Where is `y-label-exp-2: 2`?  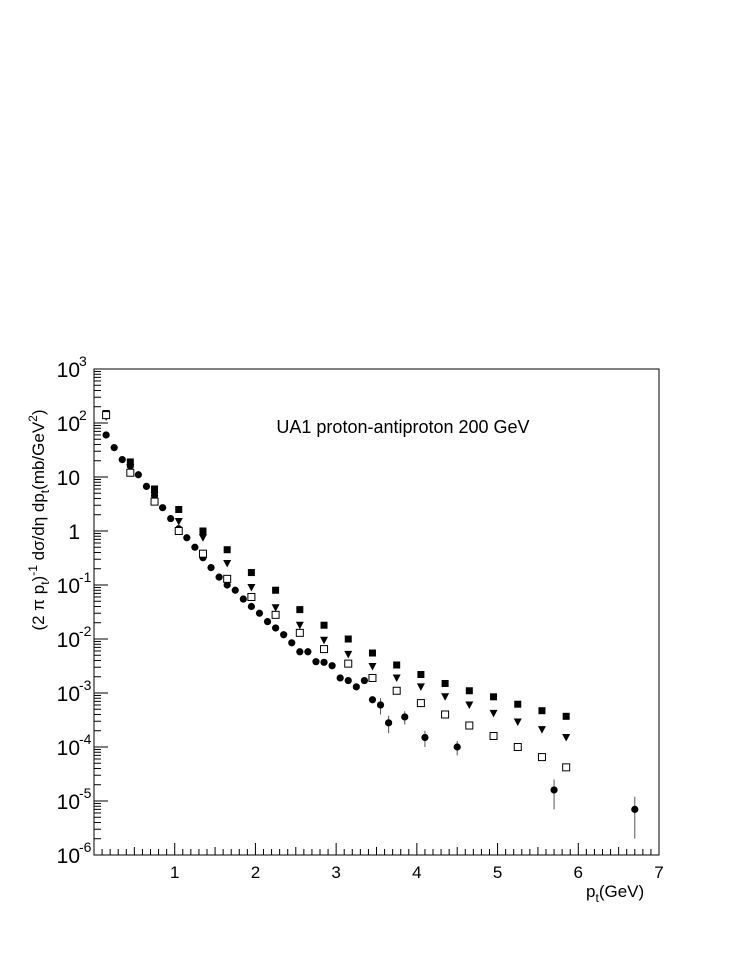 y-label-exp-2: 2 is located at coordinates (33, 418).